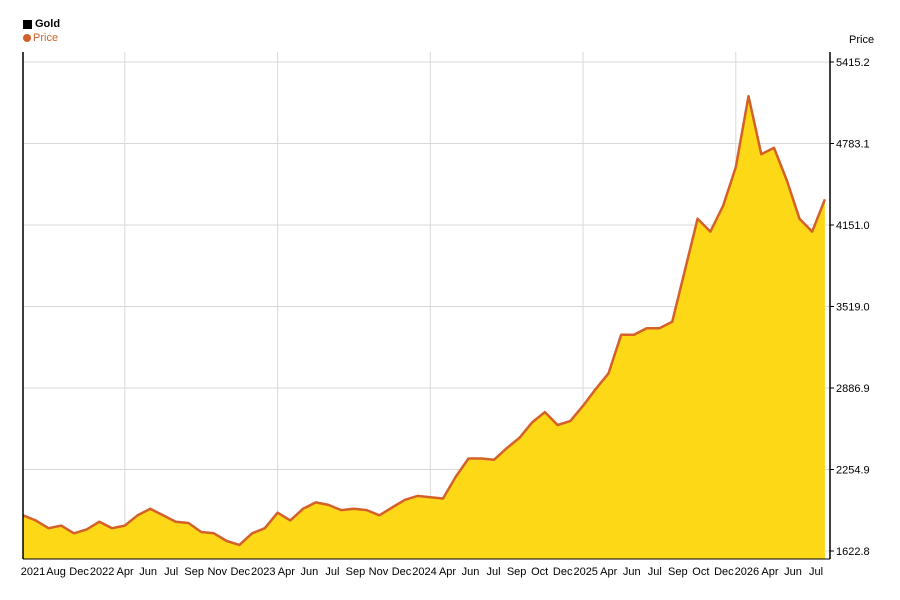 The image size is (900, 600). Describe the element at coordinates (48, 24) in the screenshot. I see `legend-title: Gold` at that location.